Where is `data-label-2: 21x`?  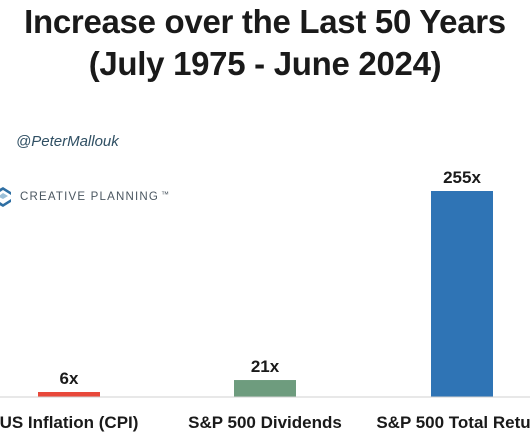 data-label-2: 21x is located at coordinates (265, 366).